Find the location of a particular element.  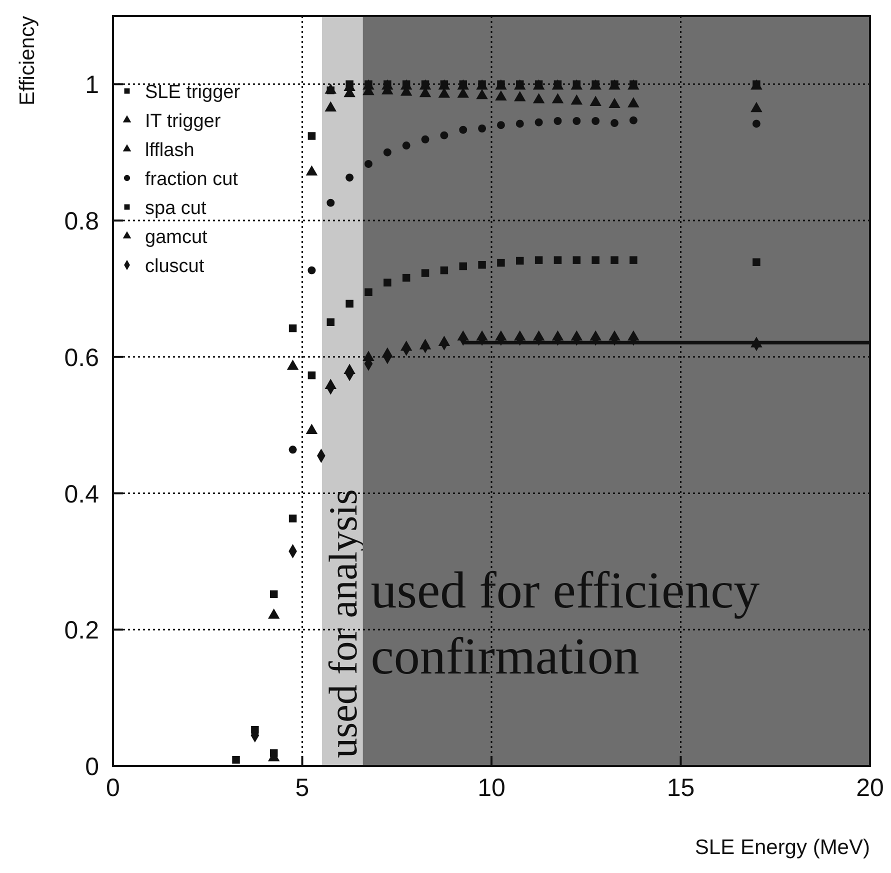

x-tick-label: 20 is located at coordinates (870, 788).